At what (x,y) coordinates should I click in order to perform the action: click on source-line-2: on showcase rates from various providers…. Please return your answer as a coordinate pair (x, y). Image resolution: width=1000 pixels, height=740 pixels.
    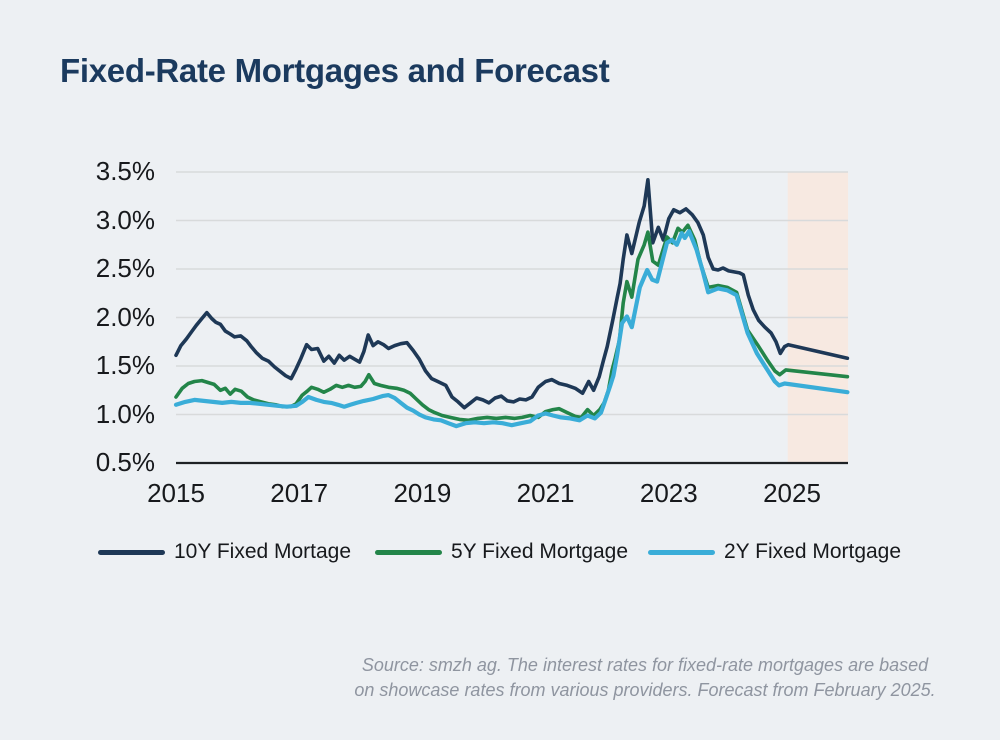
    Looking at the image, I should click on (645, 690).